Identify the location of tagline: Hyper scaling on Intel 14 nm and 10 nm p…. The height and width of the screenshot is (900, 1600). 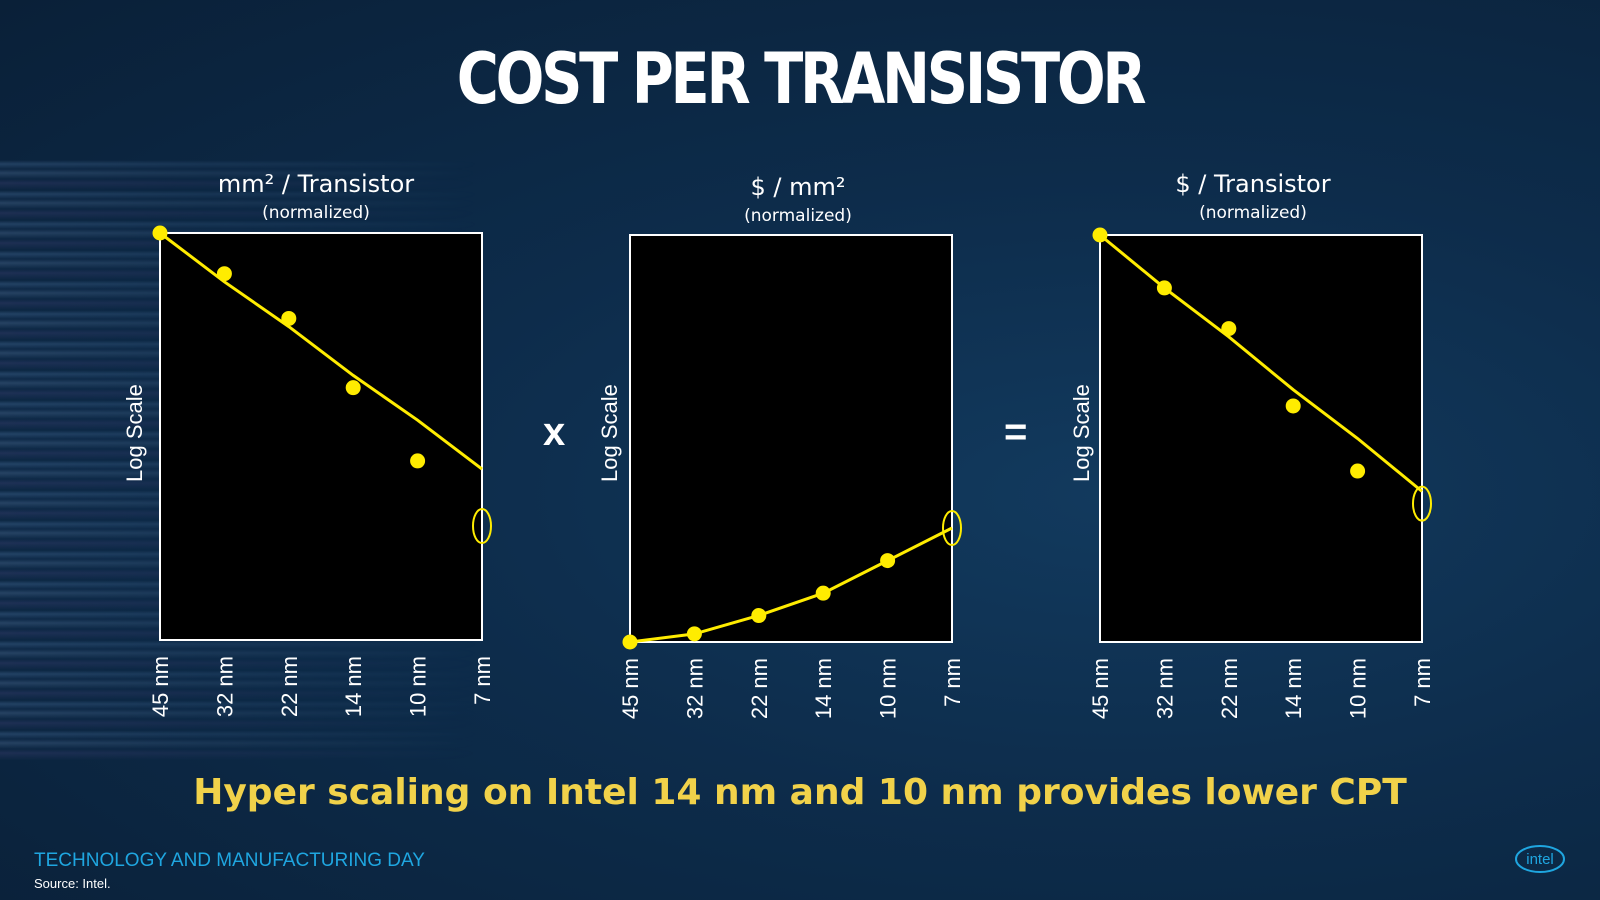
(800, 792).